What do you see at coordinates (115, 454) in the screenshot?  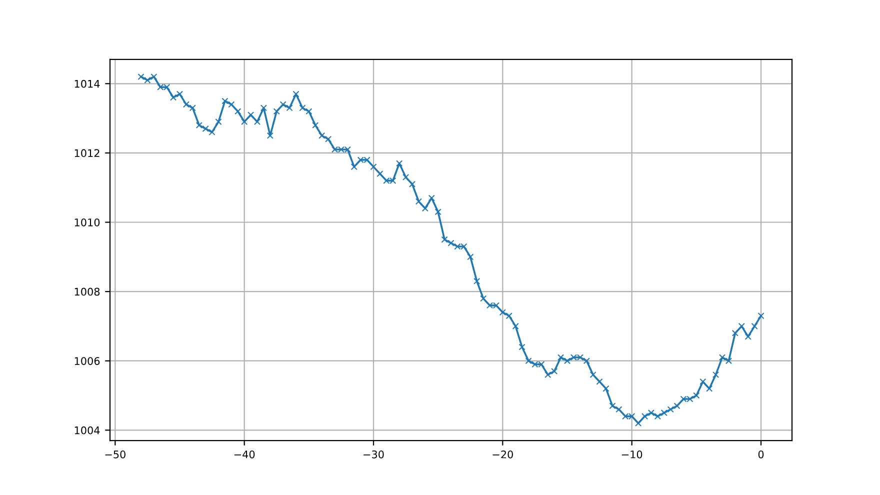 I see `x-tick-label: −50` at bounding box center [115, 454].